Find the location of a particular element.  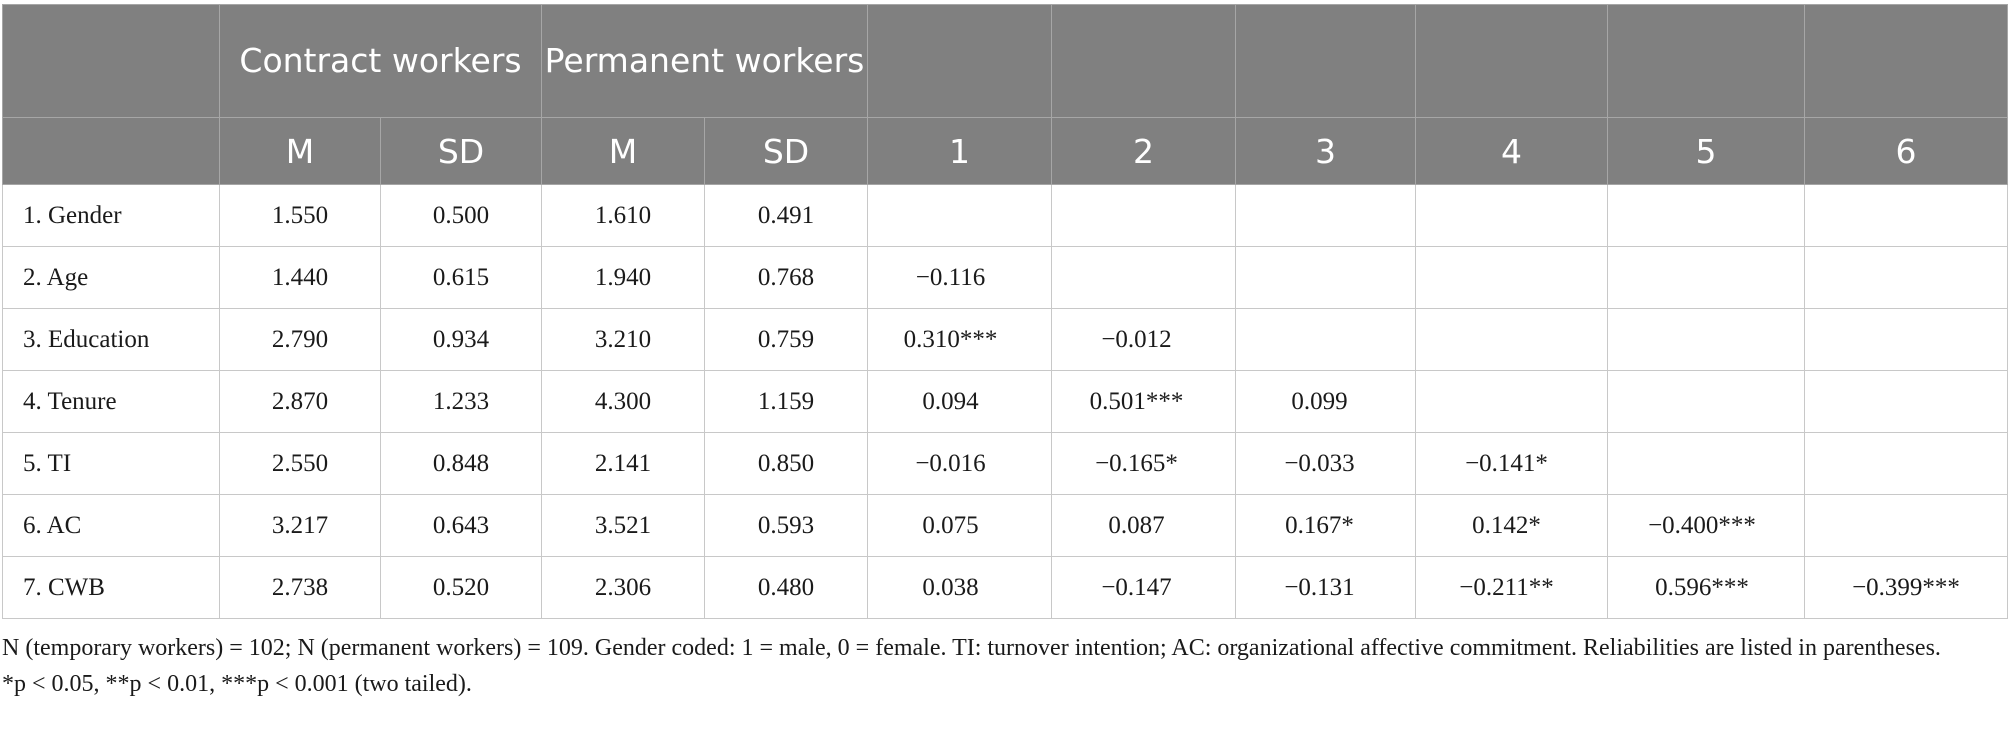

table-cell: −0.012 is located at coordinates (1144, 339).